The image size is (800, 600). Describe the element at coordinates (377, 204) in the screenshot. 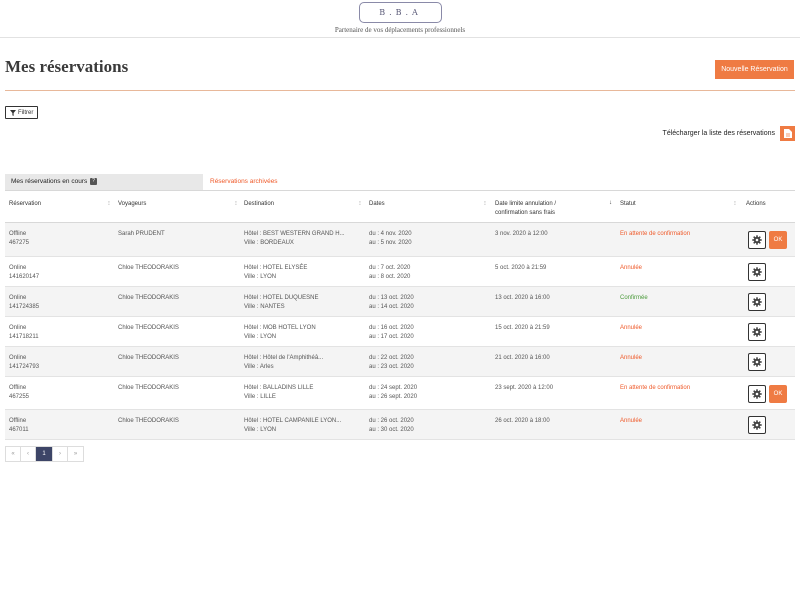

I see `col-dates: Dates` at that location.